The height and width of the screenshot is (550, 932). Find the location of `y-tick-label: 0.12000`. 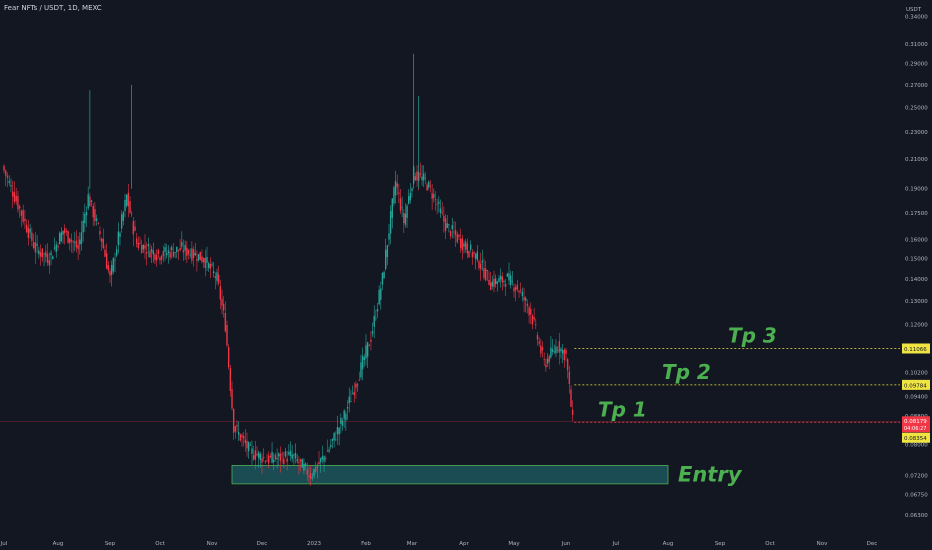

y-tick-label: 0.12000 is located at coordinates (916, 326).